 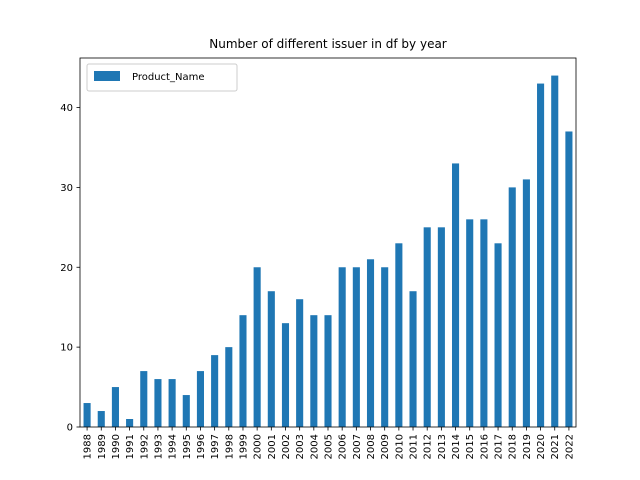 What do you see at coordinates (130, 423) in the screenshot?
I see `bar-1991` at bounding box center [130, 423].